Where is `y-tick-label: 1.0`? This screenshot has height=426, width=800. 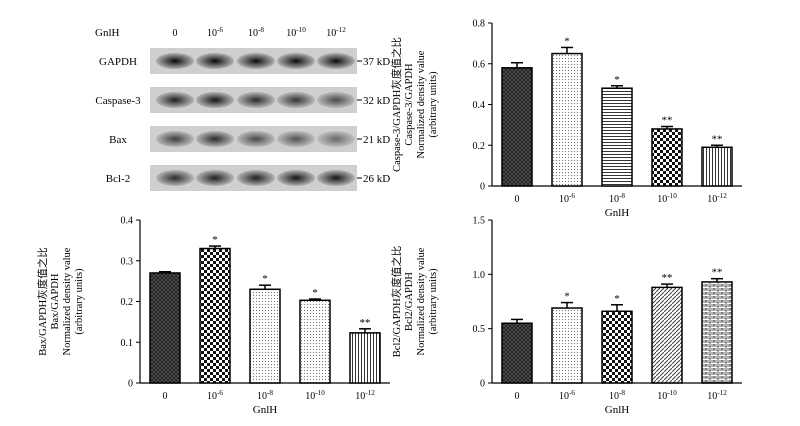 y-tick-label: 1.0 is located at coordinates (479, 275).